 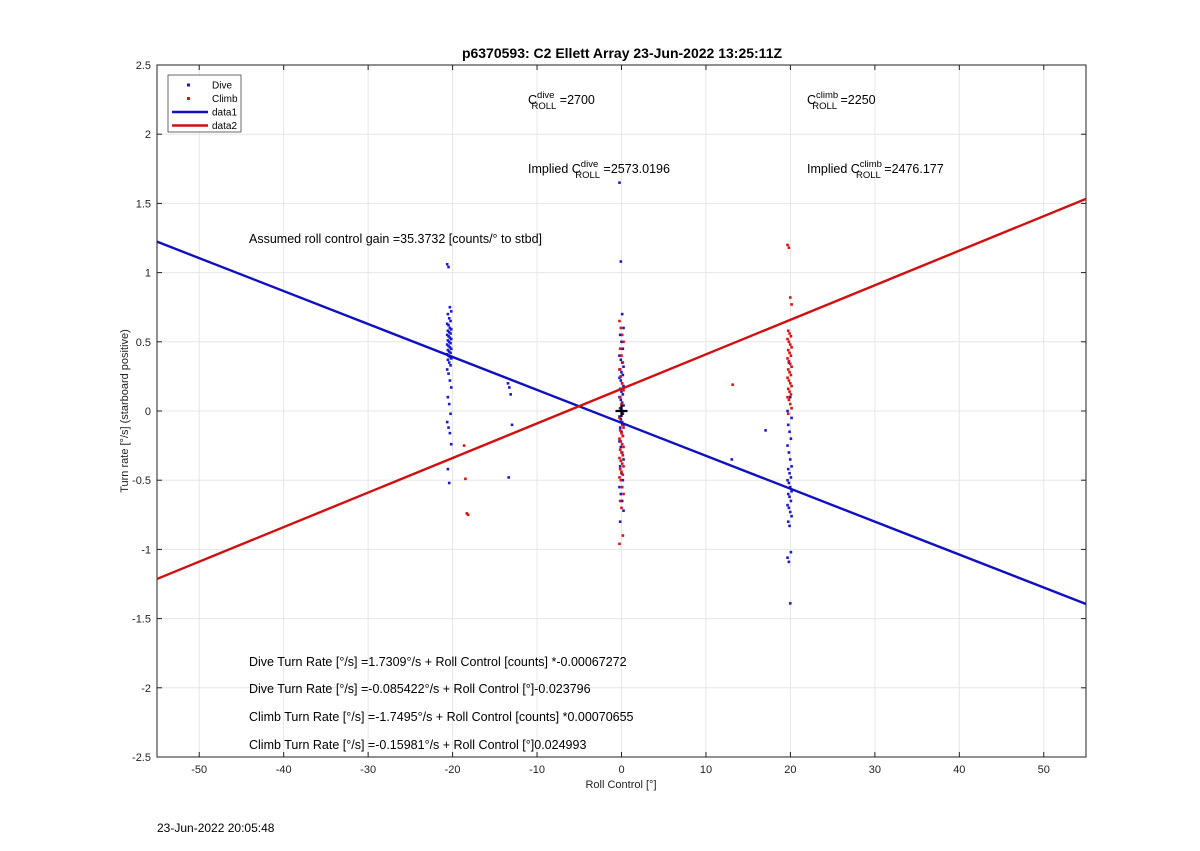 What do you see at coordinates (125, 411) in the screenshot?
I see `y-axis-label: Turn rate [°/s] (starboard positive)` at bounding box center [125, 411].